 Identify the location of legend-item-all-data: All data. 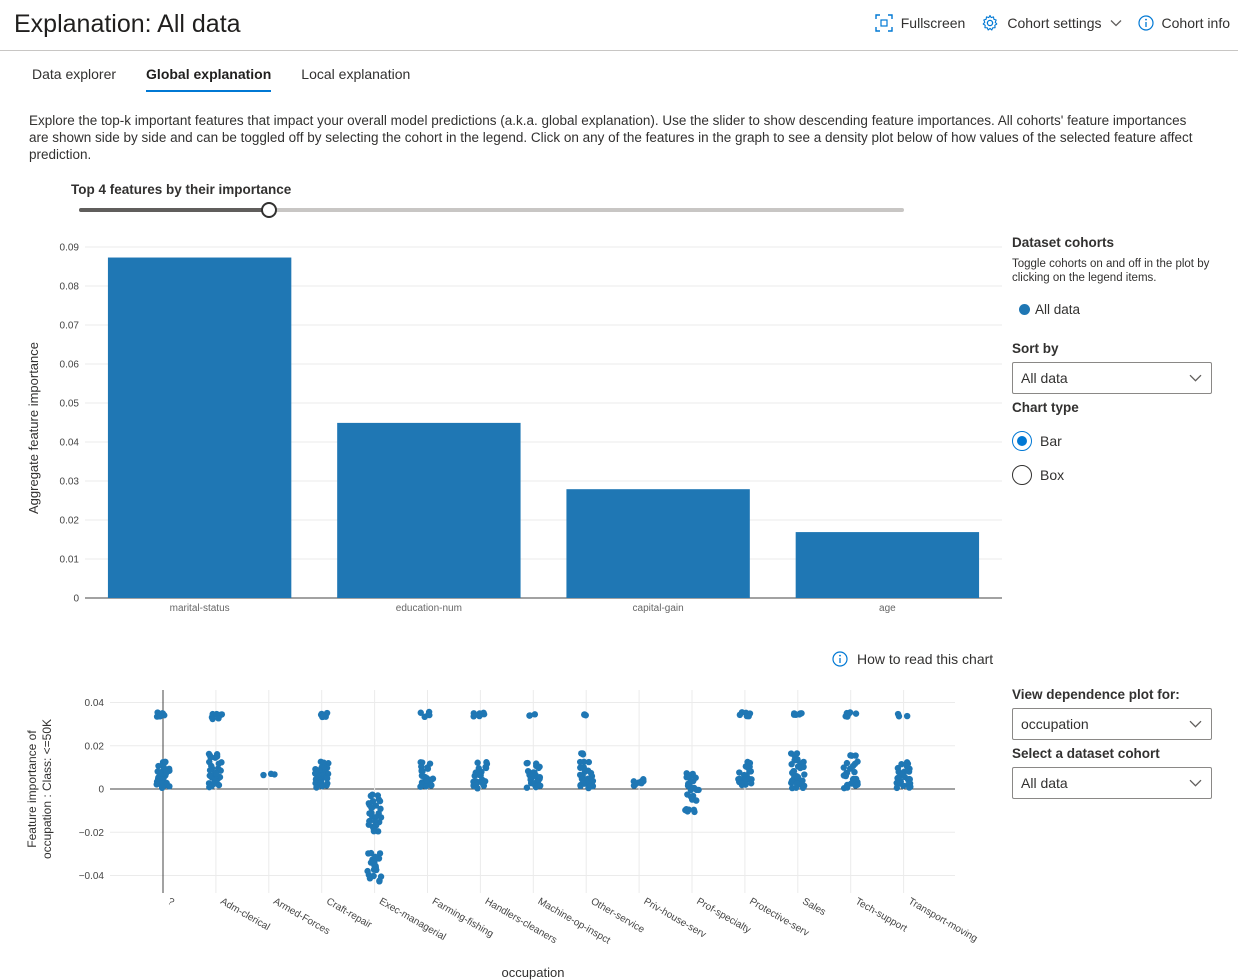
(1049, 309).